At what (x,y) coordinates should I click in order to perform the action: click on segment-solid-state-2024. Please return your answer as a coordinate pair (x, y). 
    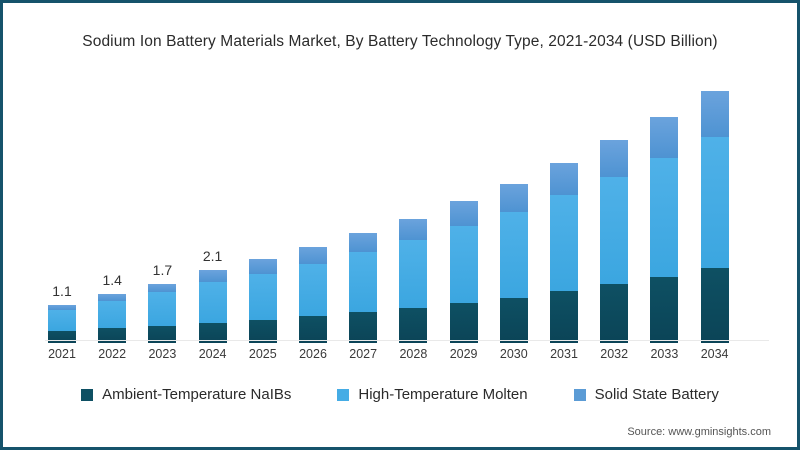
    Looking at the image, I should click on (212, 276).